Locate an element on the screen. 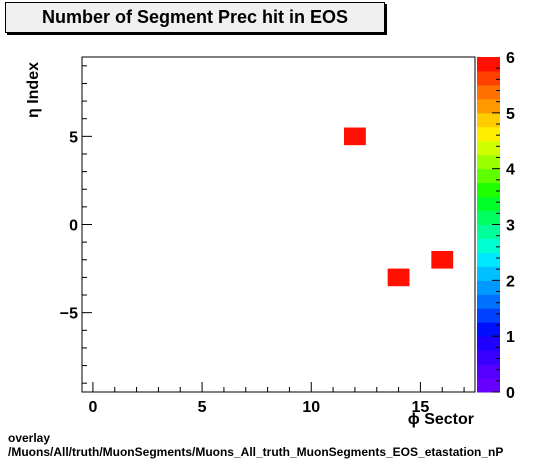  x-tick-label: 0 is located at coordinates (92, 407).